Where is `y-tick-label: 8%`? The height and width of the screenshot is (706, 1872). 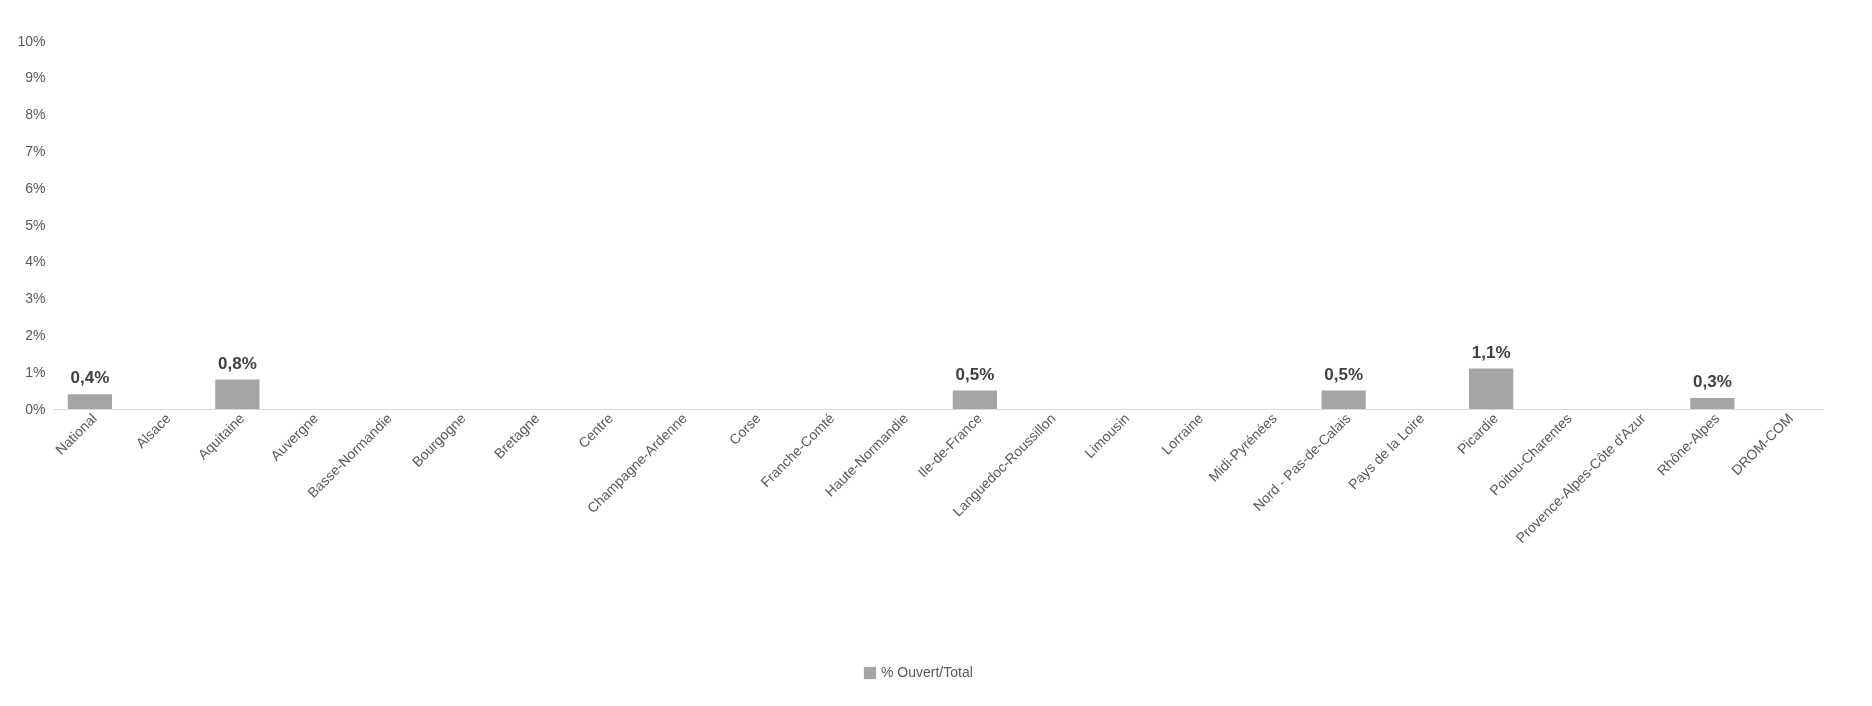
y-tick-label: 8% is located at coordinates (35, 114).